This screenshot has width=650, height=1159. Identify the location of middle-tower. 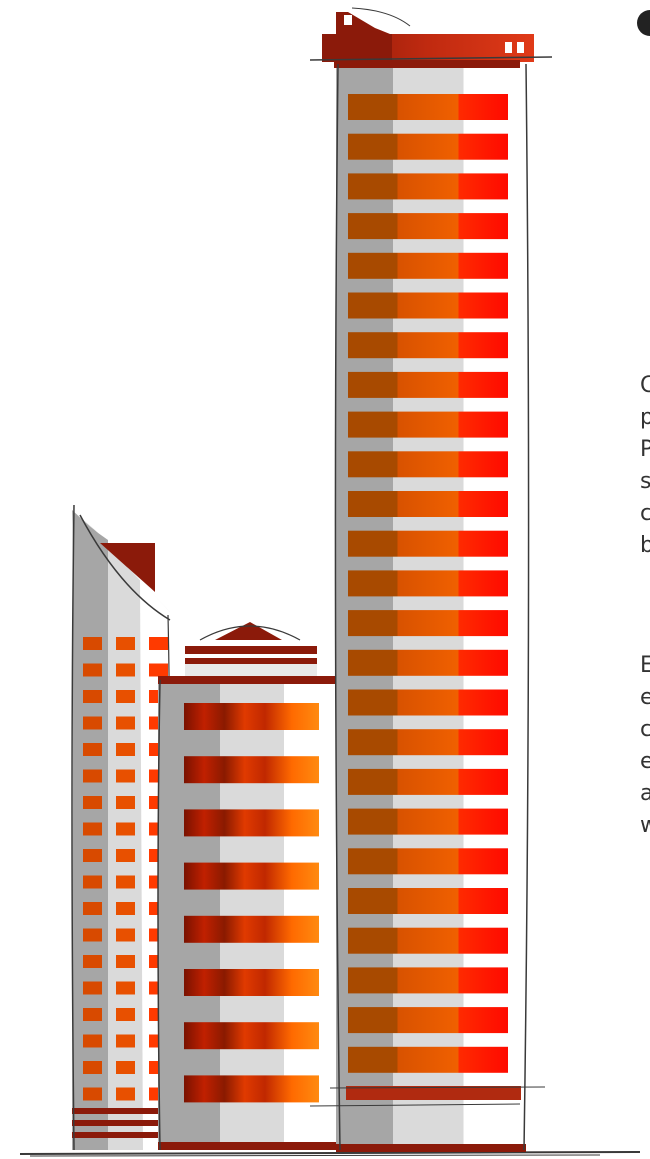
(252, 886).